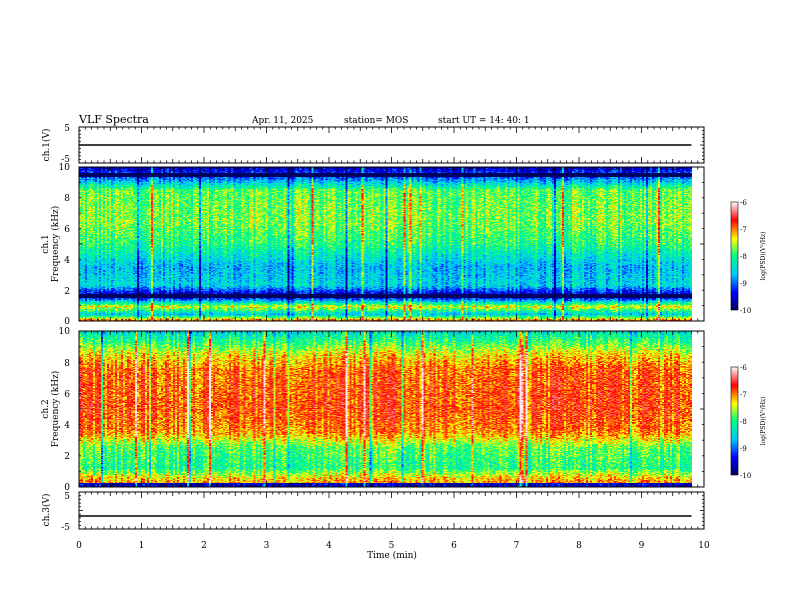 This screenshot has width=792, height=612. What do you see at coordinates (67, 230) in the screenshot?
I see `ch1-freq-tick-6: 6` at bounding box center [67, 230].